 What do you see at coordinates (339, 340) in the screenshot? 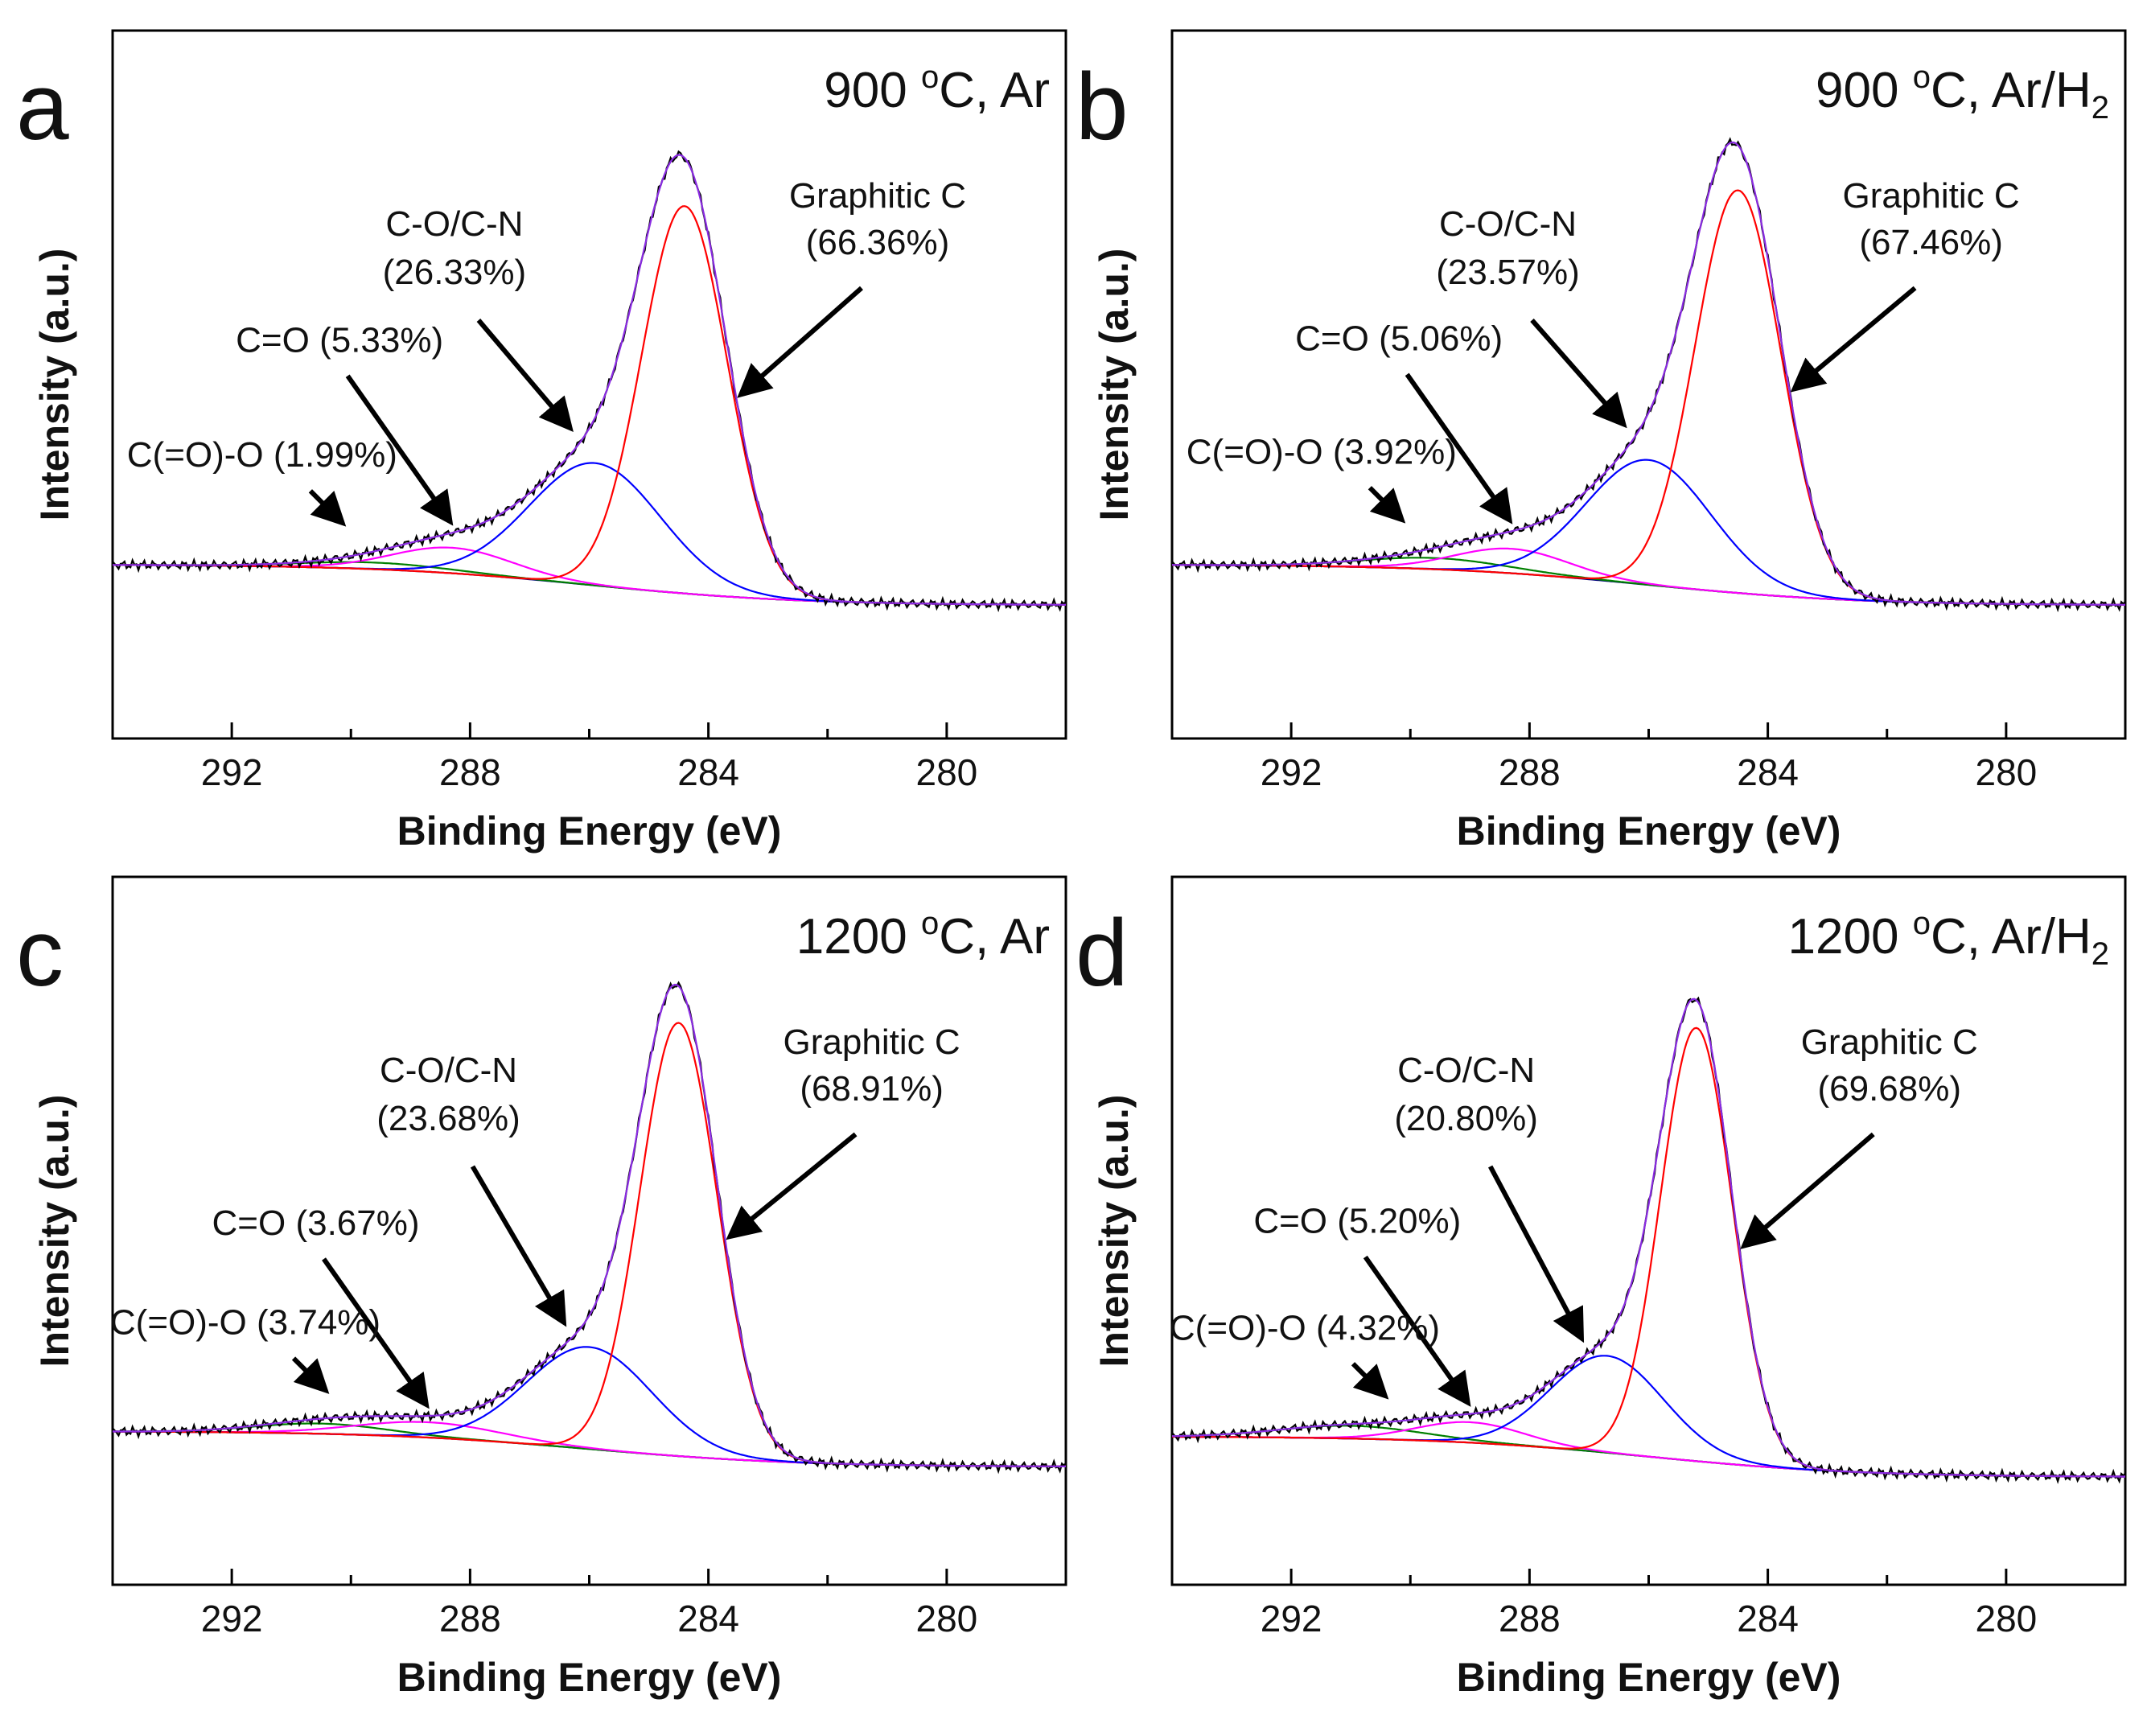
I see `c-double-o-label: C=O (5.33%)` at bounding box center [339, 340].